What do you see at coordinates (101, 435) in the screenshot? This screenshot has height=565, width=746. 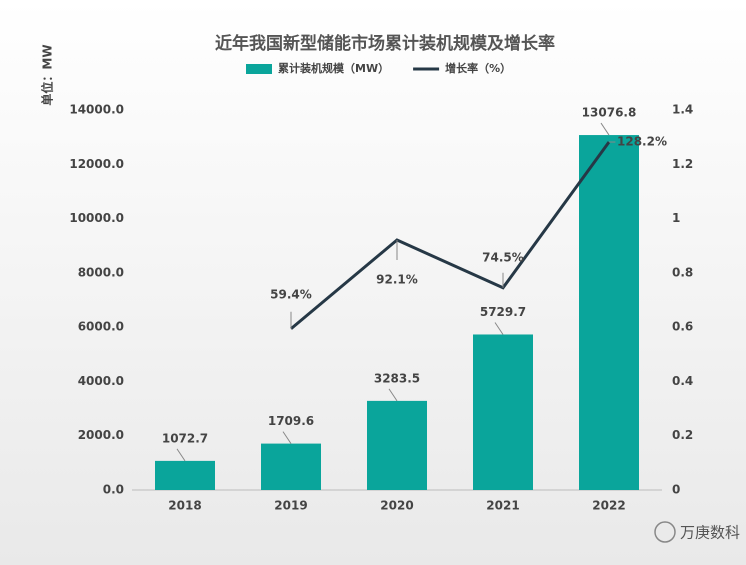 I see `y-tick-label: 2000.0` at bounding box center [101, 435].